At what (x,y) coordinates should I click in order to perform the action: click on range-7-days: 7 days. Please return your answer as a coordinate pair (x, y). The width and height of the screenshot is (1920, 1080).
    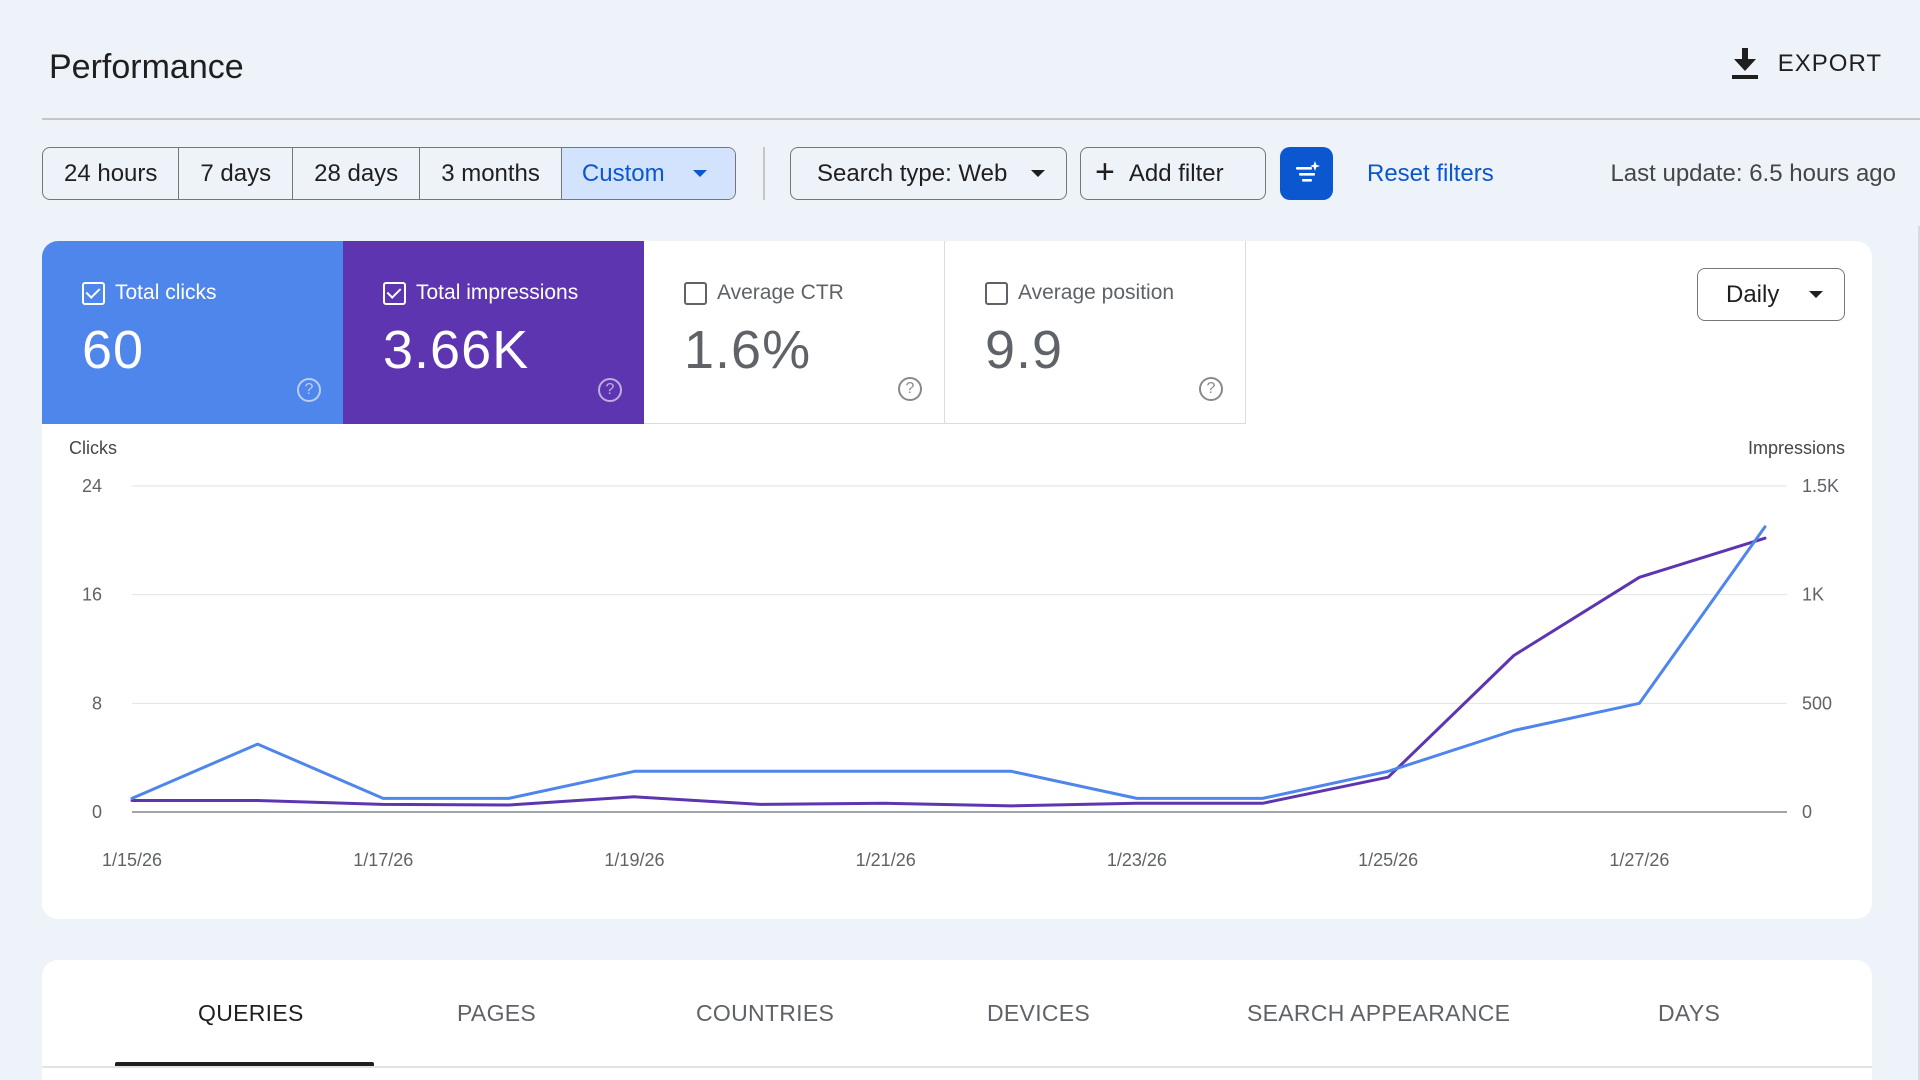
    Looking at the image, I should click on (236, 173).